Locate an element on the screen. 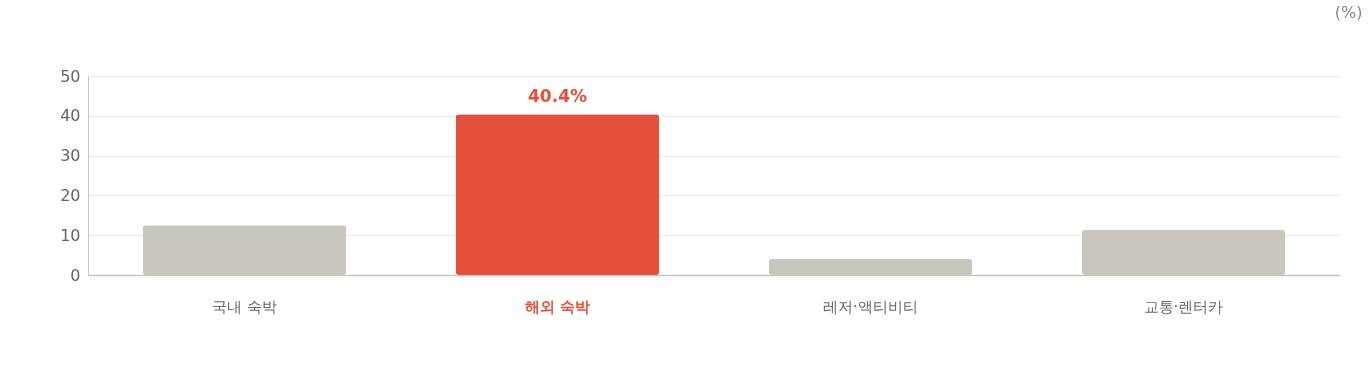  y-axis-title: (%) is located at coordinates (1348, 12).